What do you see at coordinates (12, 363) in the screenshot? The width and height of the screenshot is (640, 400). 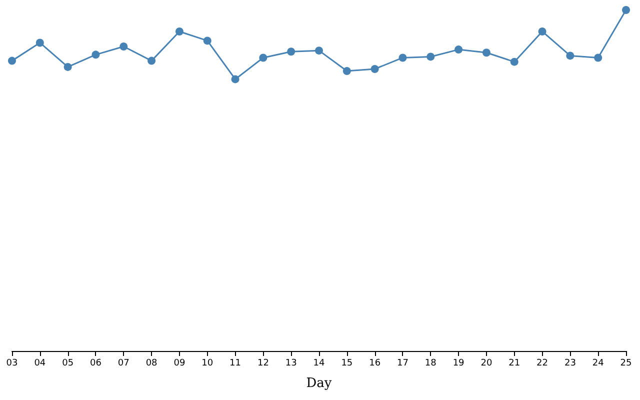 I see `x-tick-label: 03` at bounding box center [12, 363].